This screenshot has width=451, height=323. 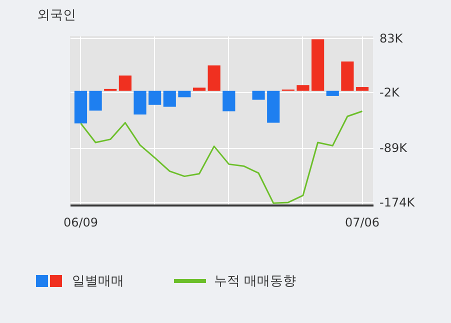 I want to click on y-tick-label: -174K, so click(x=398, y=202).